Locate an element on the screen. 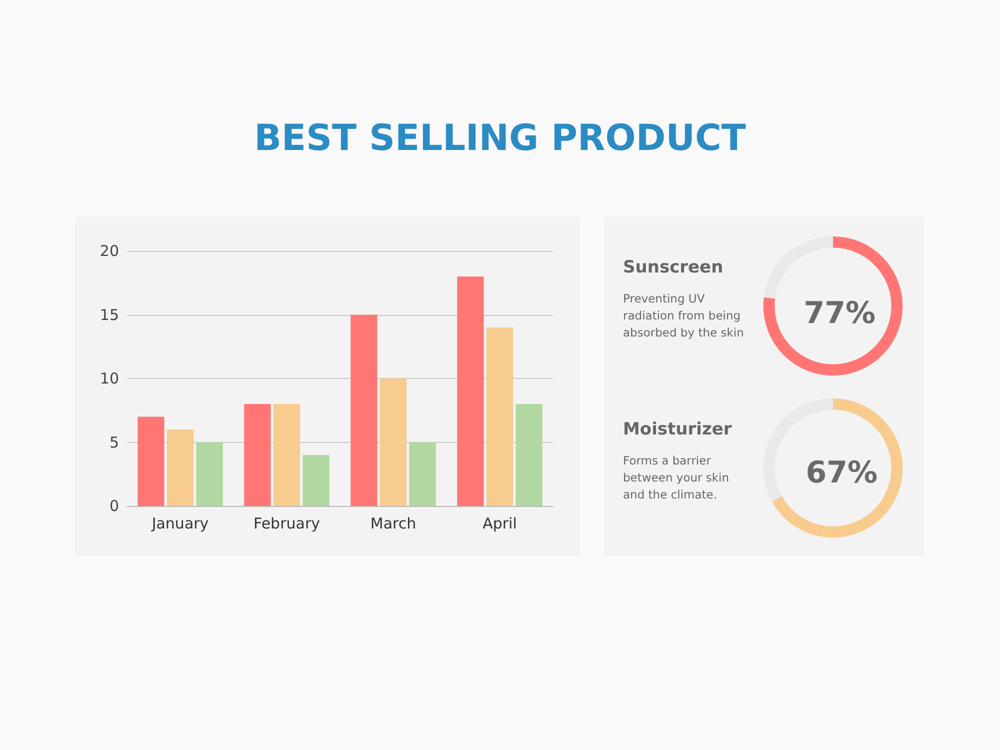 This screenshot has height=750, width=1000. x-tick-label: April is located at coordinates (499, 523).